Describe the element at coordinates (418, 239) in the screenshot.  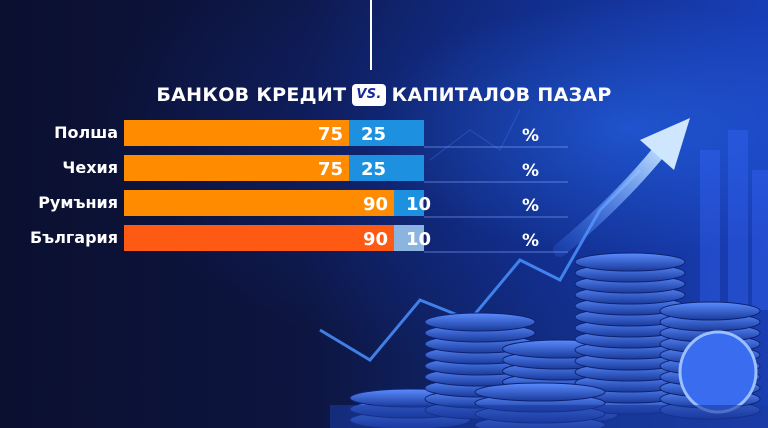
I see `data-label-capital-3: 10` at that location.